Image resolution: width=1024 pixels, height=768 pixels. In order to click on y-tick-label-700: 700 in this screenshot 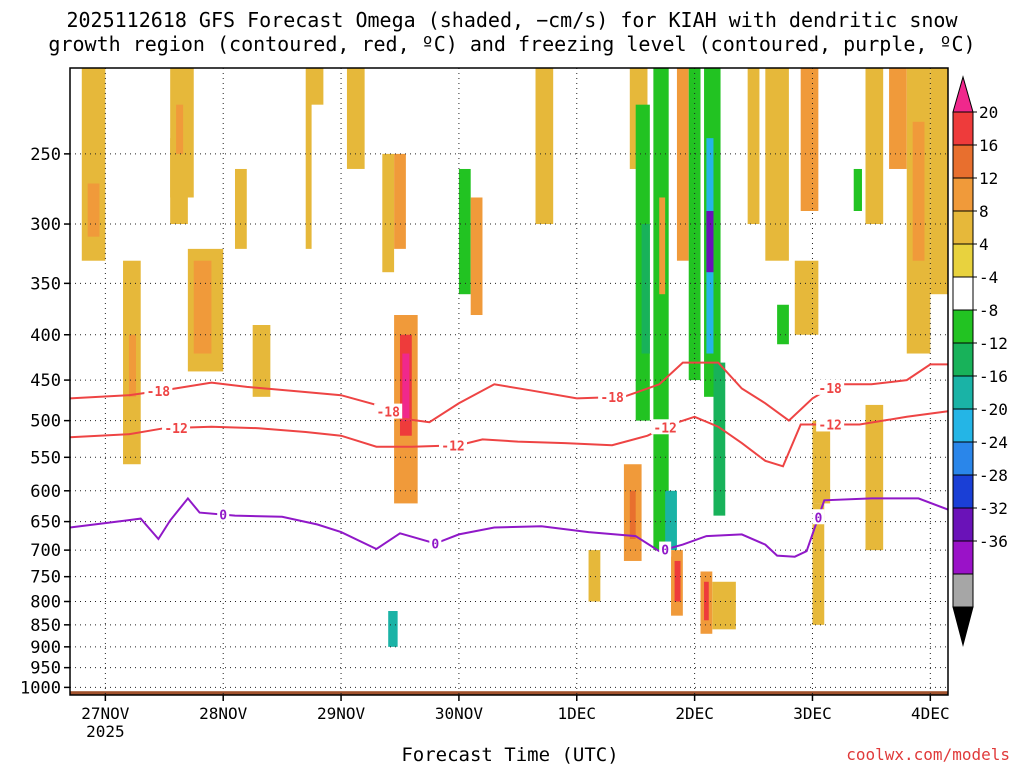, I will do `click(45, 551)`.